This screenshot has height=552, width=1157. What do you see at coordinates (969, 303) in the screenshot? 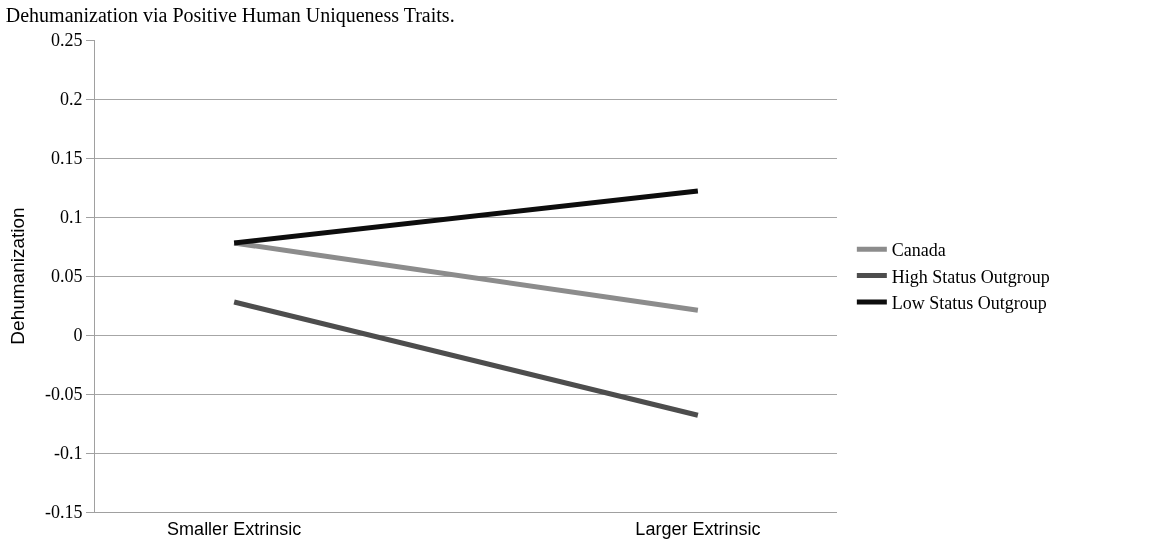
I see `legend-label: Low Status Outgroup` at bounding box center [969, 303].